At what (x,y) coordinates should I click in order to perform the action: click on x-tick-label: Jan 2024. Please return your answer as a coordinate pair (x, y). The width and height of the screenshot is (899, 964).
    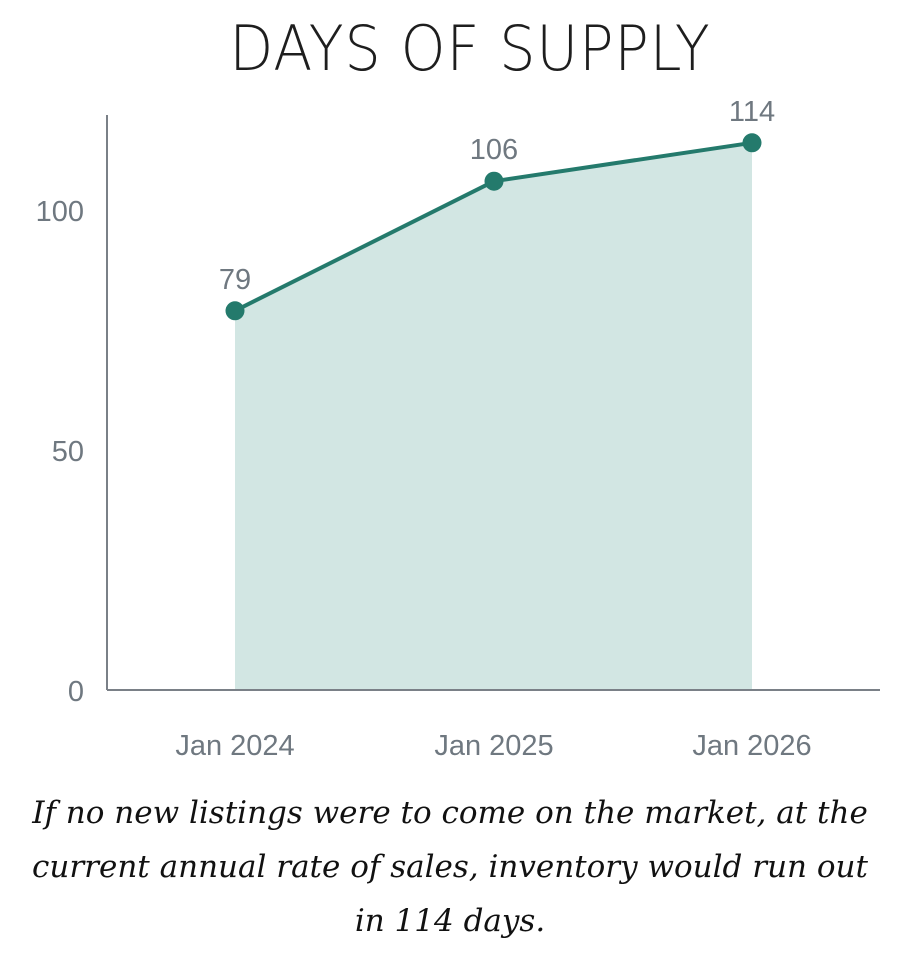
    Looking at the image, I should click on (234, 746).